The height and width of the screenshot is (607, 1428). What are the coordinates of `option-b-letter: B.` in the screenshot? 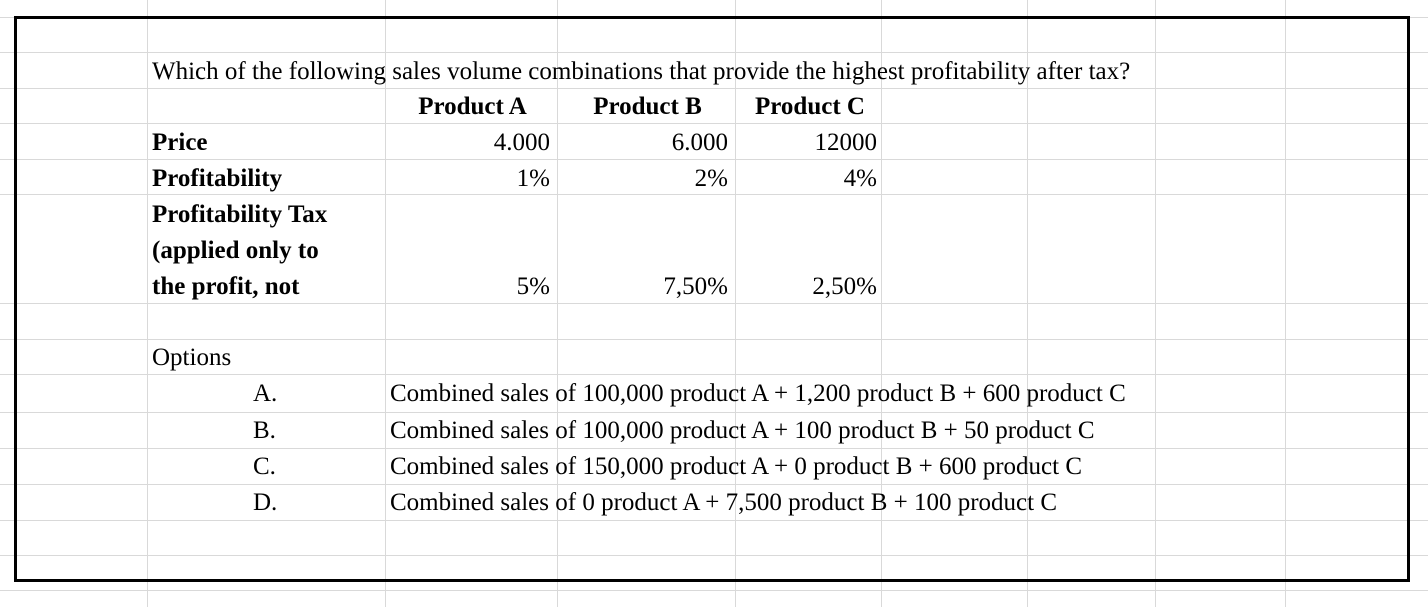 It's located at (264, 430).